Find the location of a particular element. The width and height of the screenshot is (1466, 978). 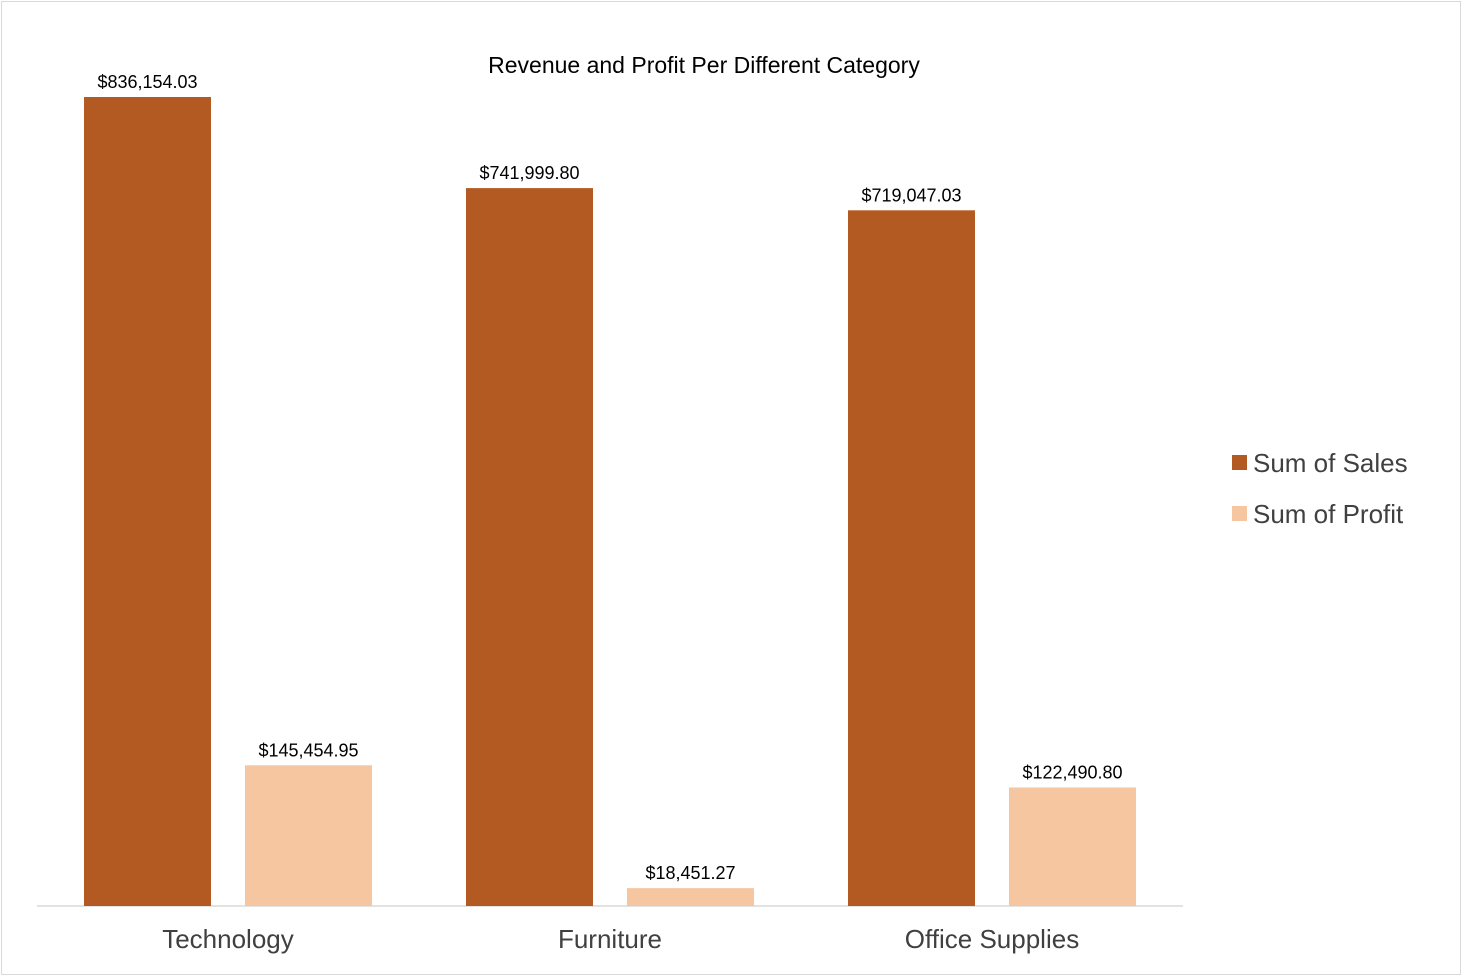

legend-label: Sum of Sales is located at coordinates (1330, 463).